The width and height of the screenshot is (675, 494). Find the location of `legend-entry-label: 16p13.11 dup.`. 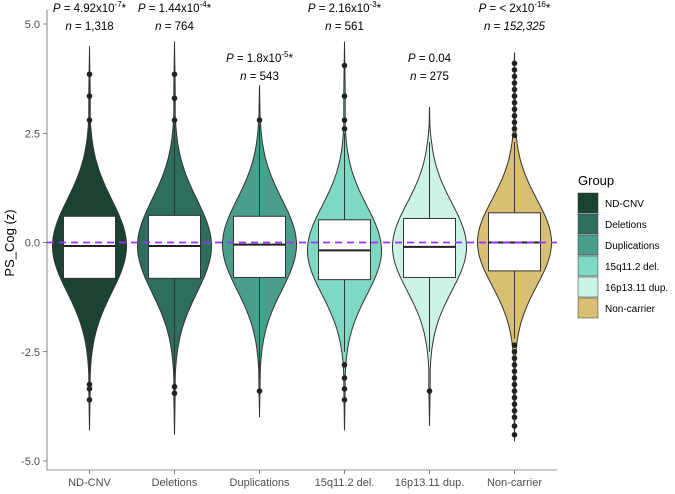

legend-entry-label: 16p13.11 dup. is located at coordinates (636, 288).